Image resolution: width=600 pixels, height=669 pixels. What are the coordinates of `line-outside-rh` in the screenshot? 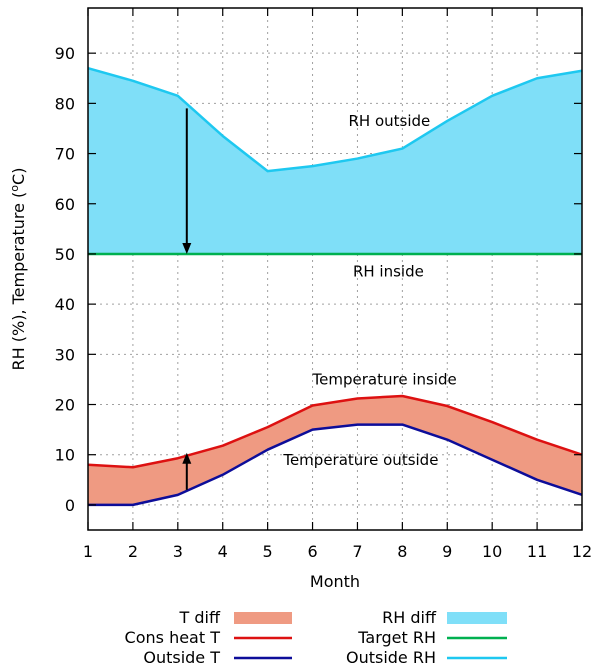 It's located at (335, 120).